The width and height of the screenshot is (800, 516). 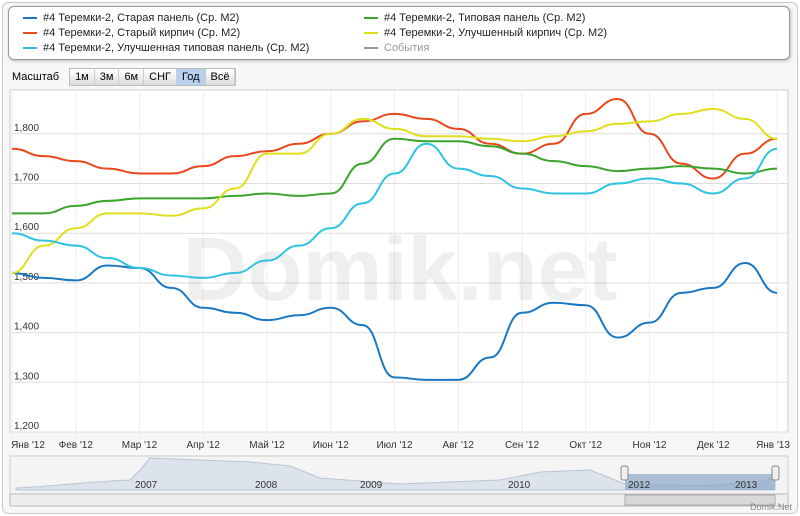 What do you see at coordinates (26, 128) in the screenshot?
I see `y-tick-label: 1,800` at bounding box center [26, 128].